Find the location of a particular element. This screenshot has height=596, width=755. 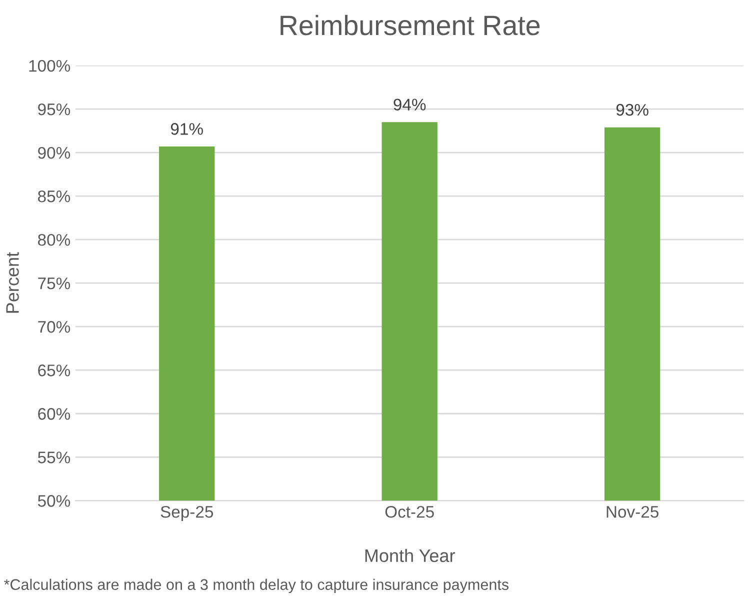

data-label: 93% is located at coordinates (632, 110).